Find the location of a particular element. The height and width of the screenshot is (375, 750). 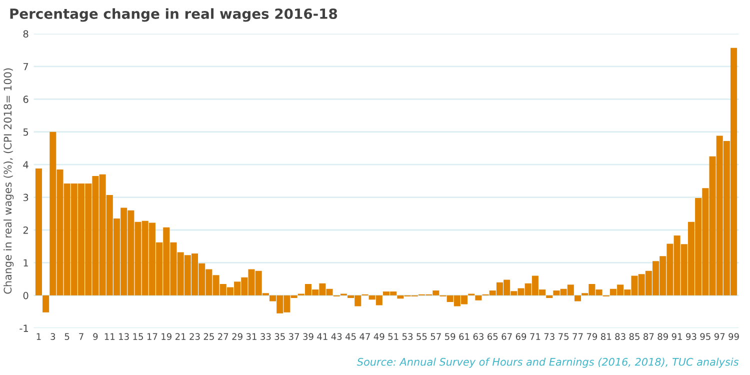

x-tick-label: 65 is located at coordinates (493, 336).